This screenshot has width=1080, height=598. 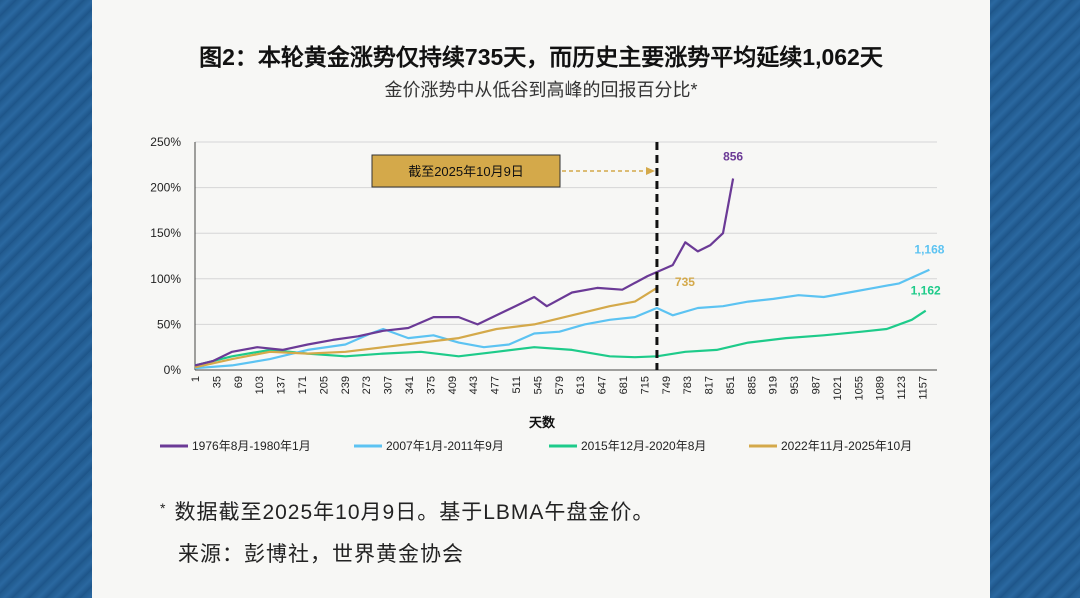 I want to click on x-tick-label: 137, so click(x=282, y=385).